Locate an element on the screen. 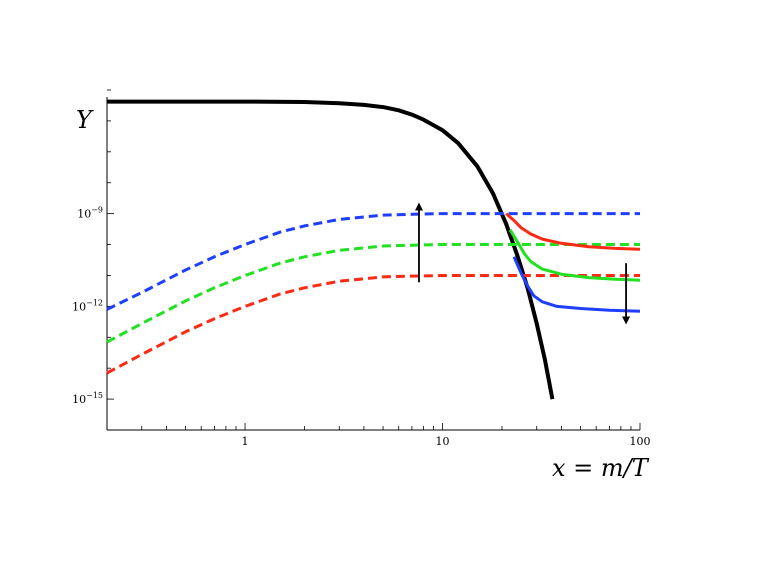  x-tick-label: 10 is located at coordinates (443, 441).